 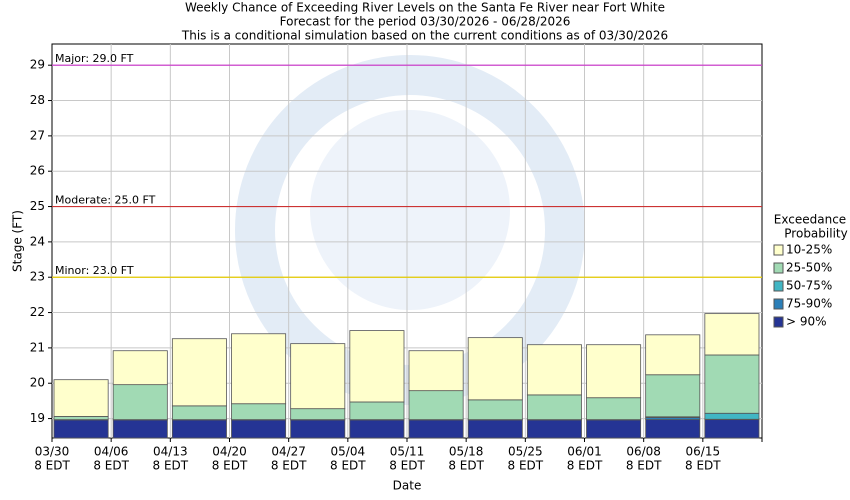 What do you see at coordinates (809, 268) in the screenshot?
I see `legend-label: 25-50%` at bounding box center [809, 268].